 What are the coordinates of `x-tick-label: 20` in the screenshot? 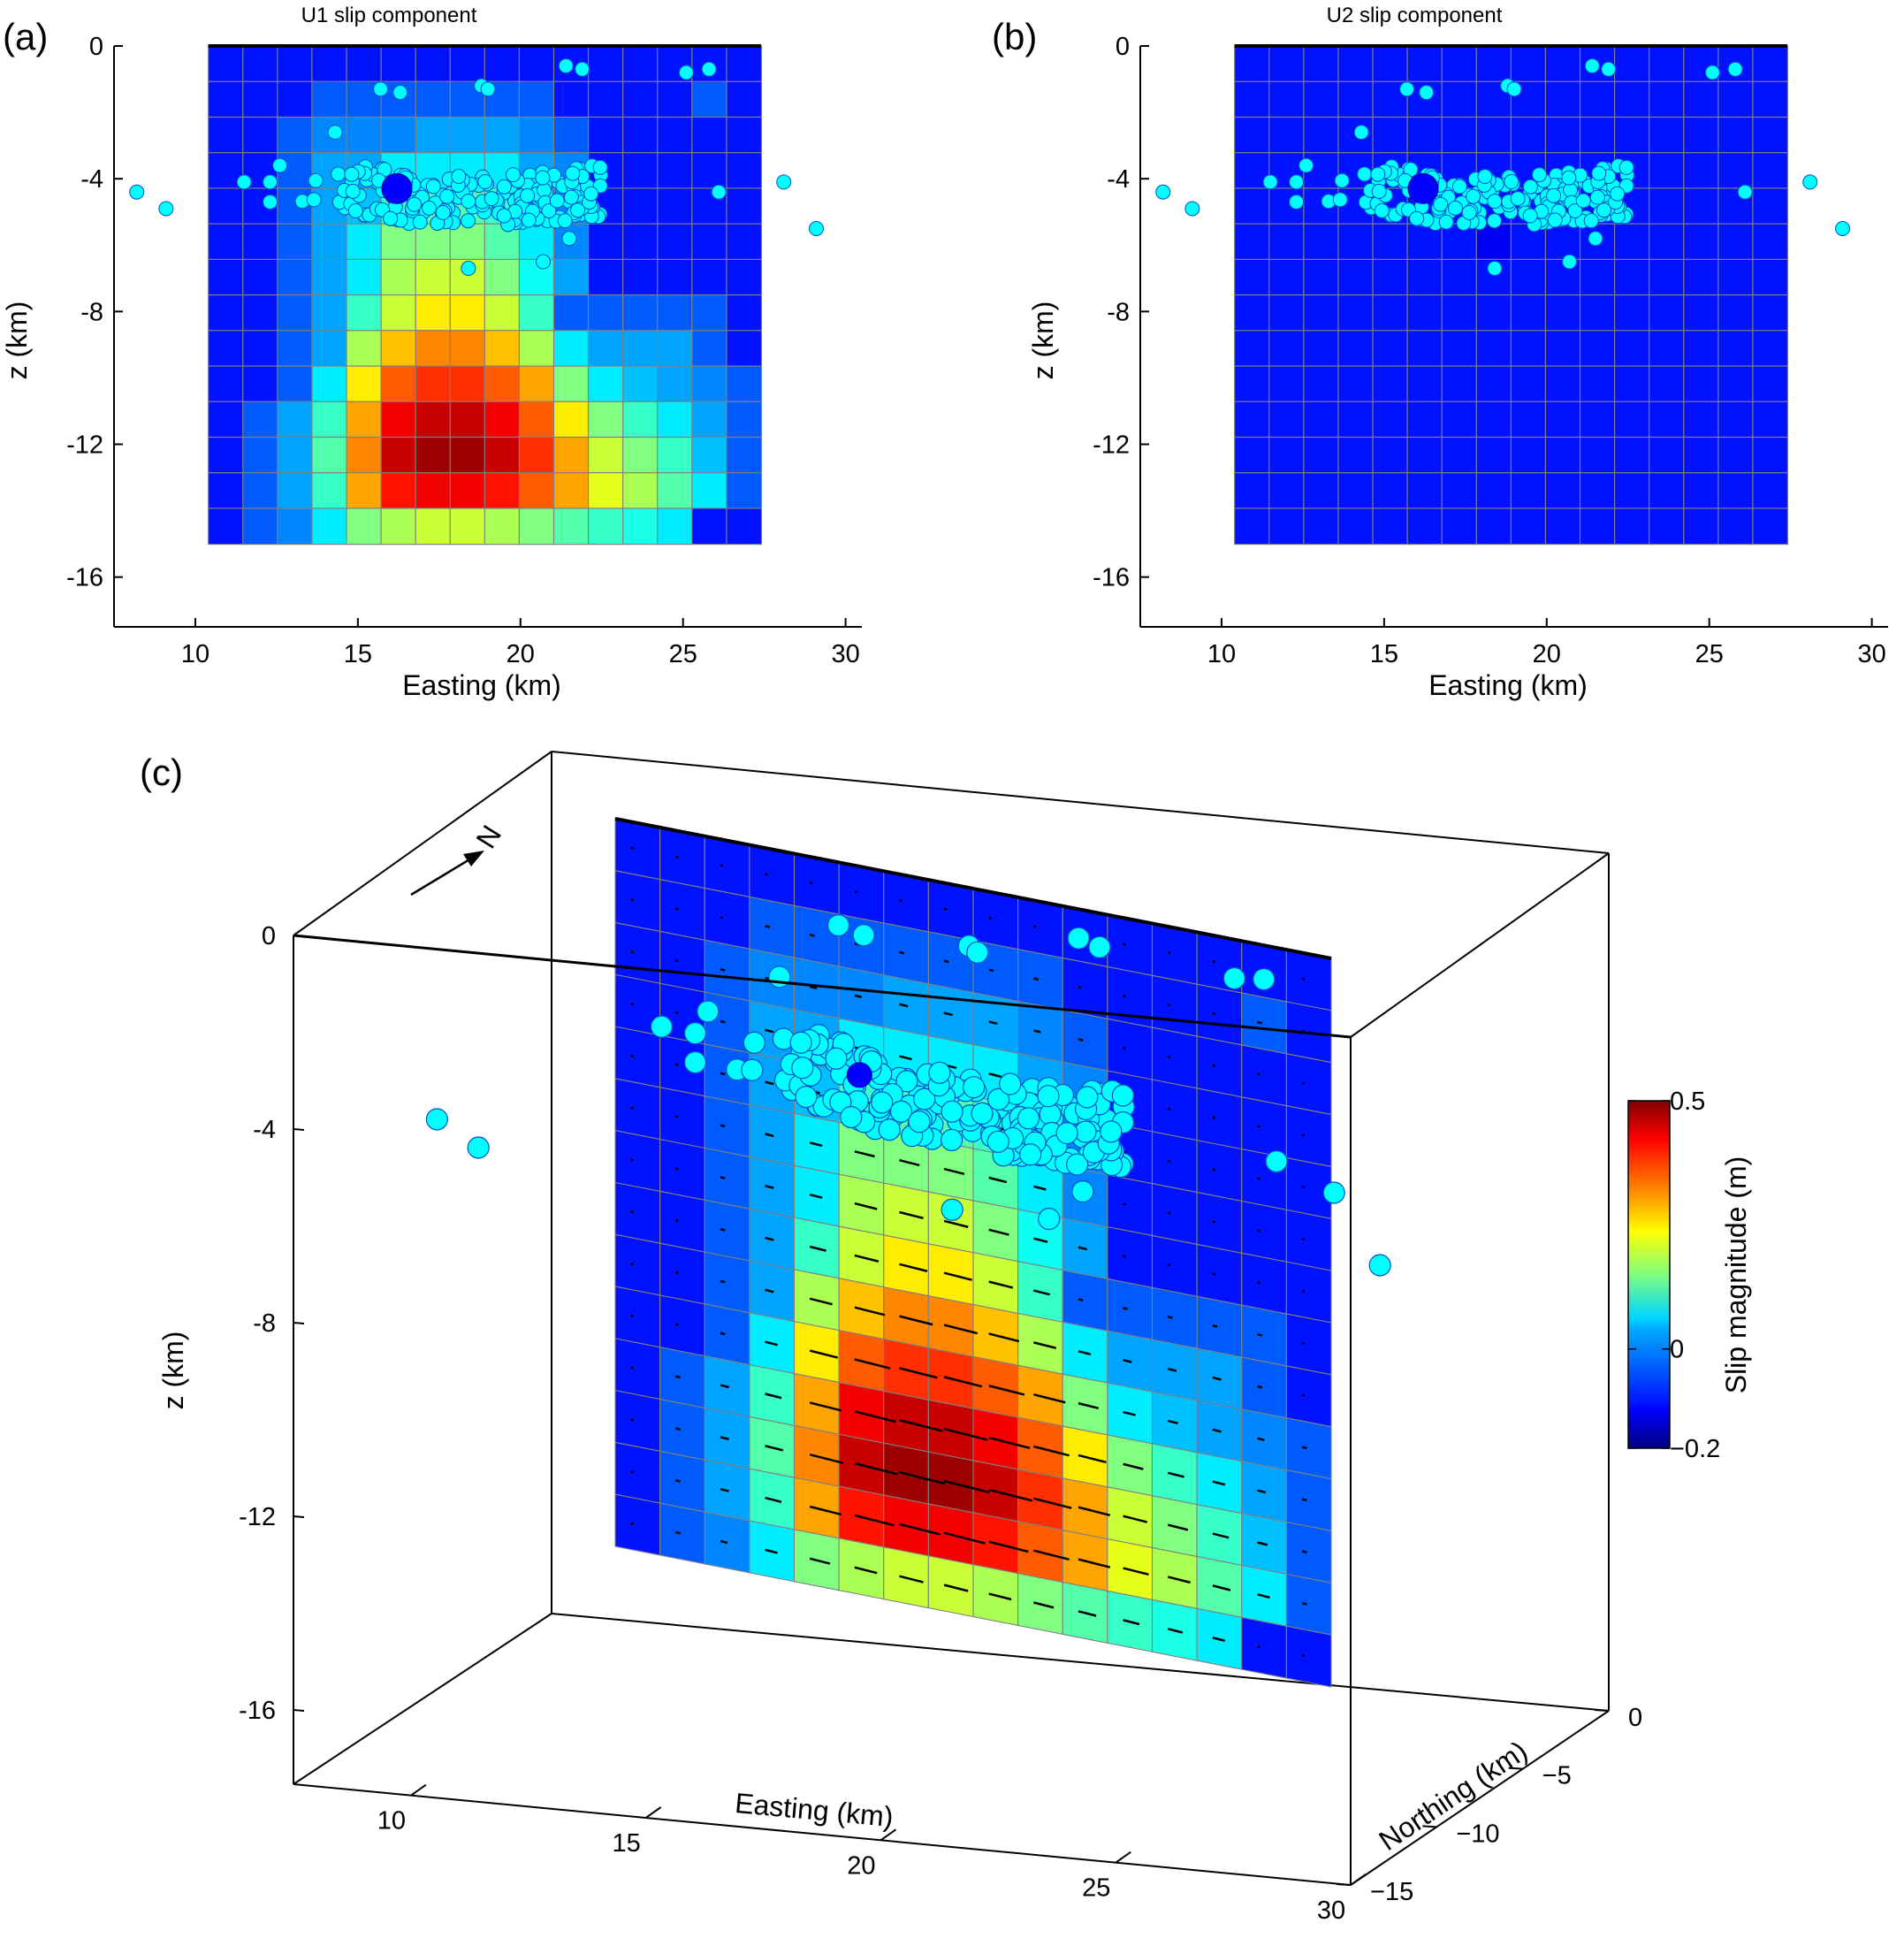 It's located at (1547, 654).